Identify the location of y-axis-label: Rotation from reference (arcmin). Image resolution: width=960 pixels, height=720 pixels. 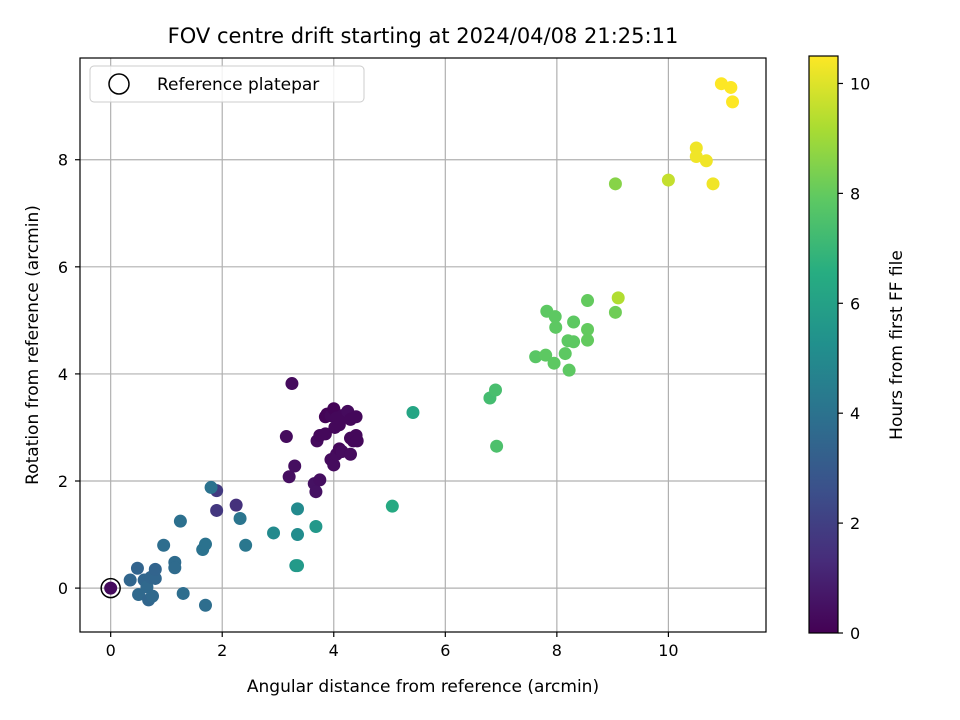
(33, 345).